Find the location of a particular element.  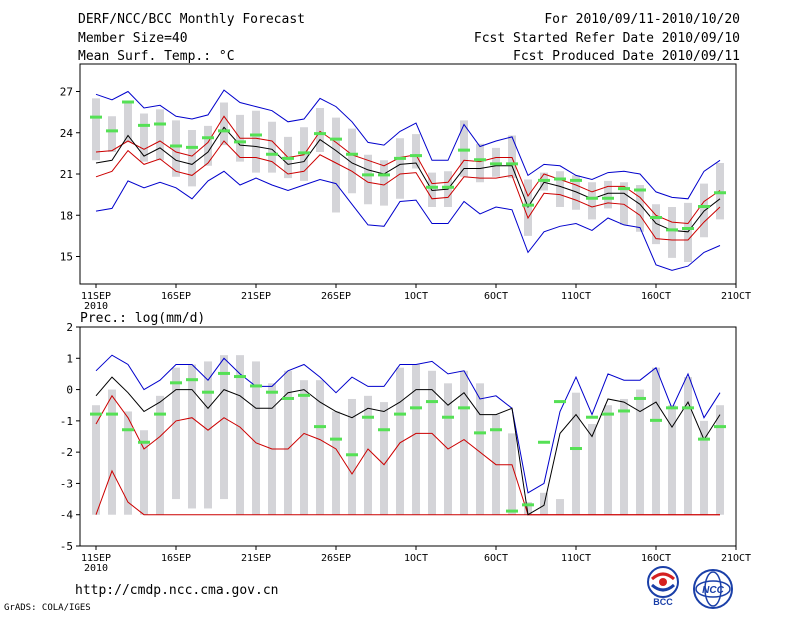

lower-line-temp is located at coordinates (408, 190).